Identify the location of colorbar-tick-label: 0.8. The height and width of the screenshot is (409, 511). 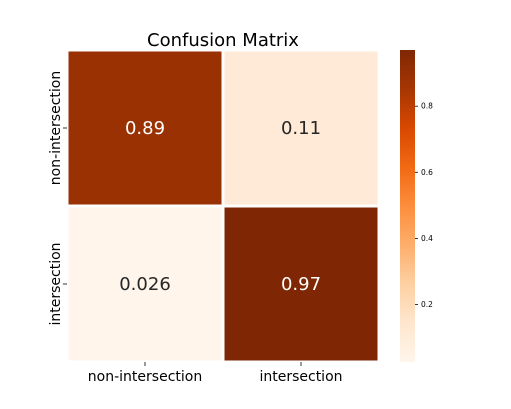
(427, 106).